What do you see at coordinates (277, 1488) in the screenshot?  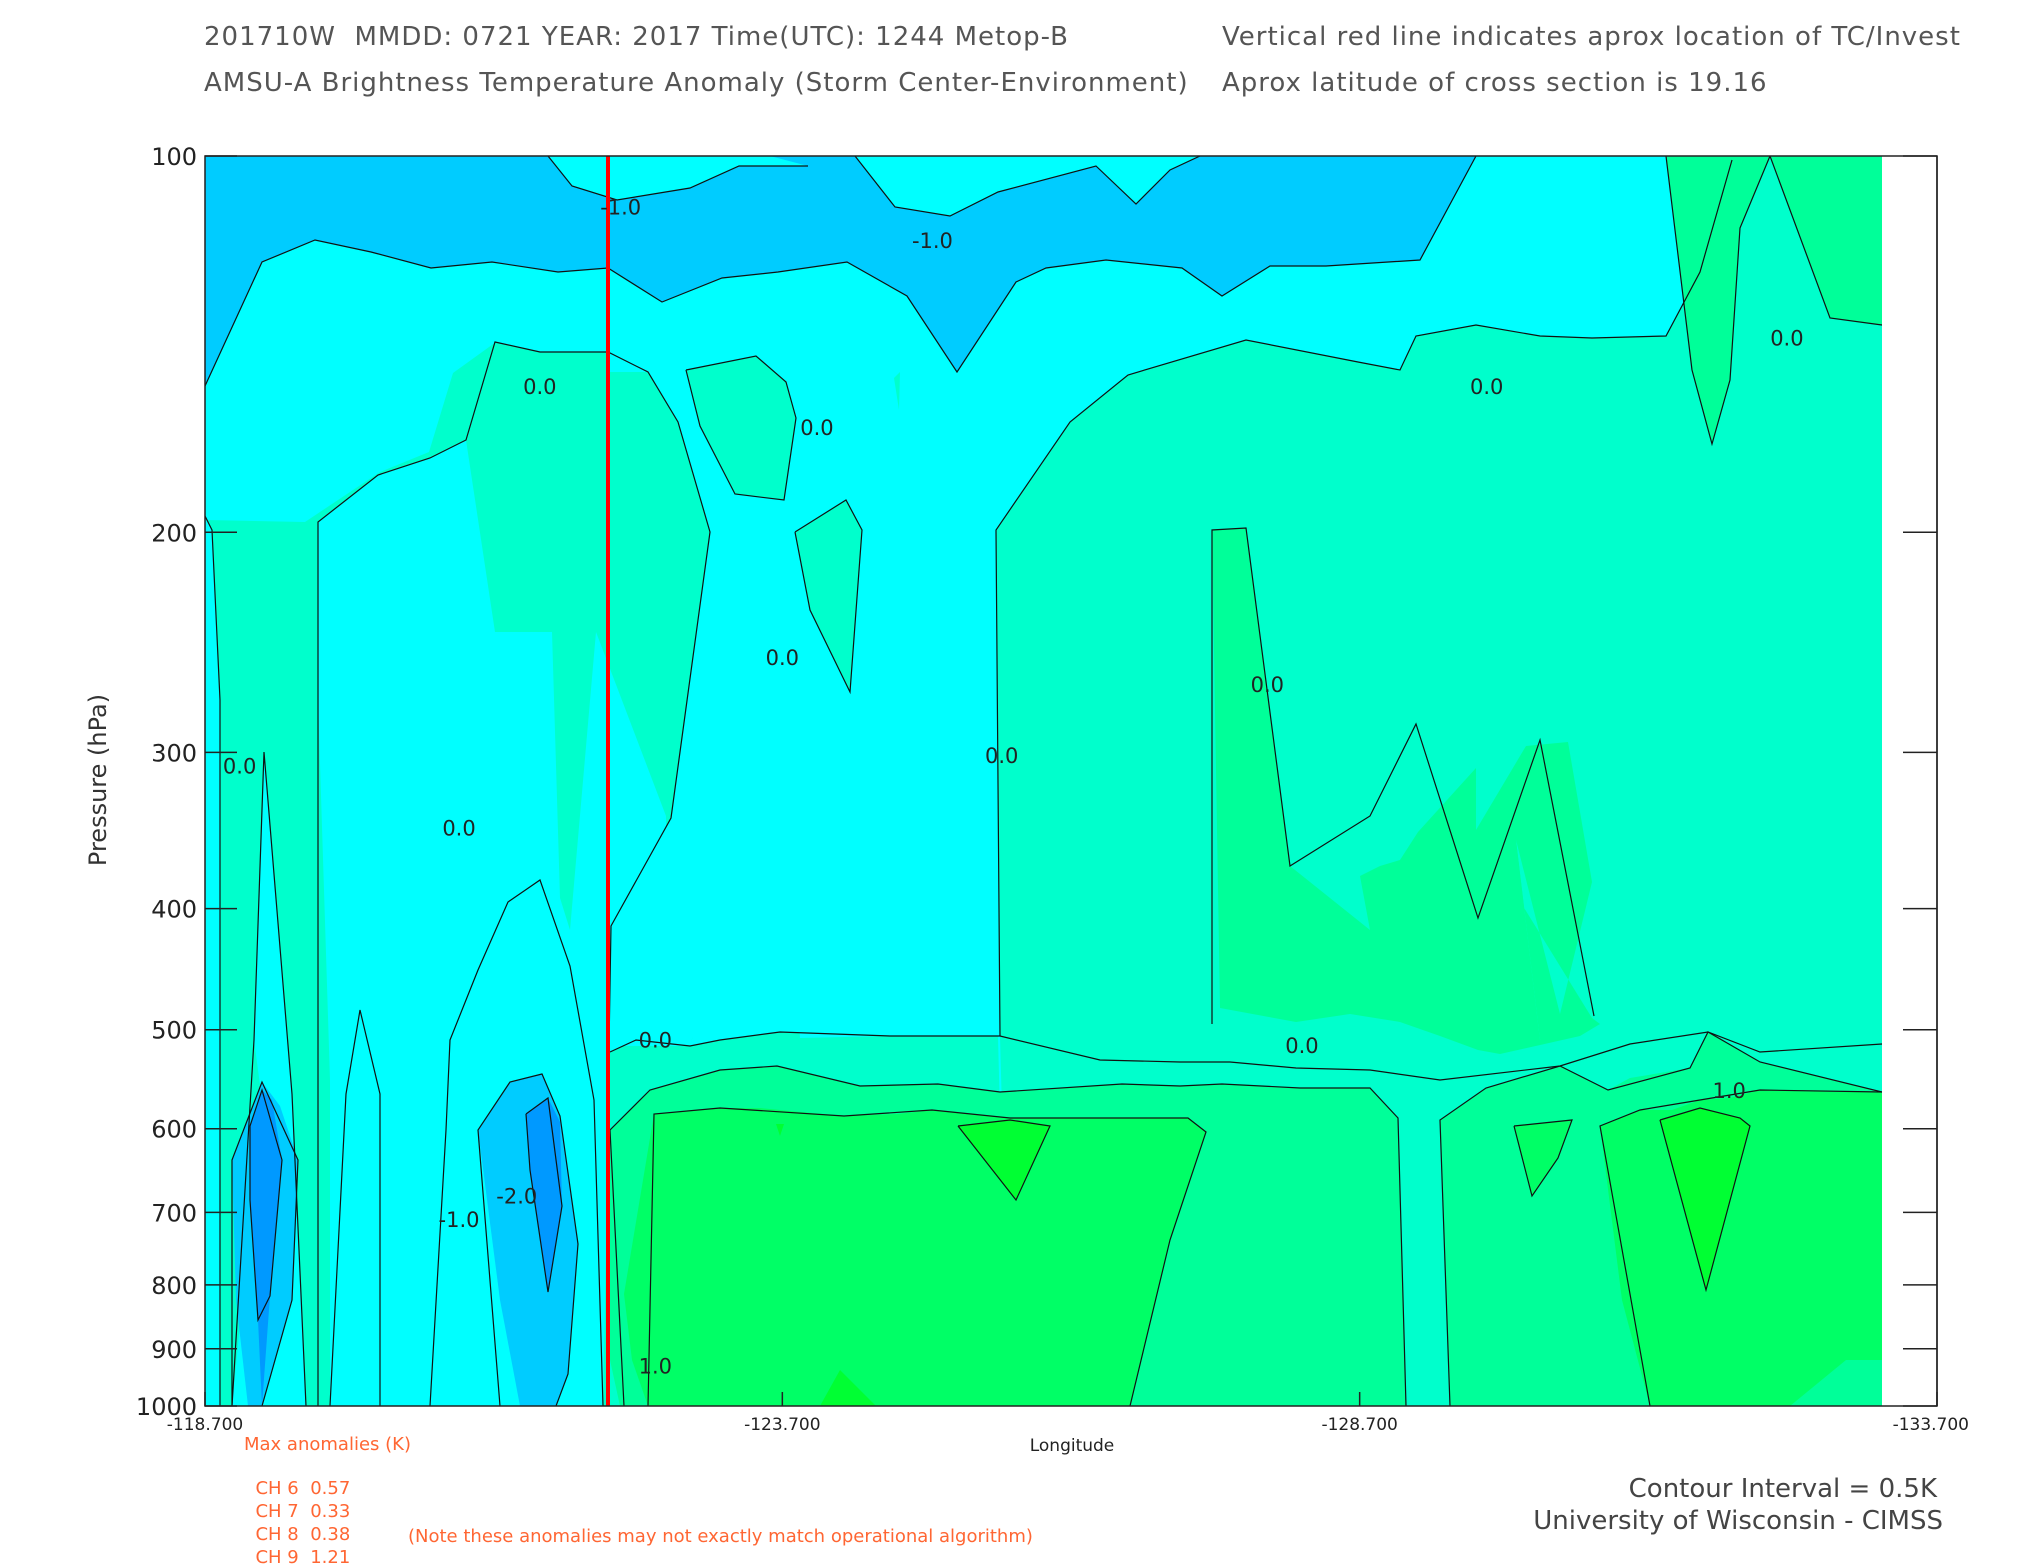 I see `anomaly-channel: CH 6` at bounding box center [277, 1488].